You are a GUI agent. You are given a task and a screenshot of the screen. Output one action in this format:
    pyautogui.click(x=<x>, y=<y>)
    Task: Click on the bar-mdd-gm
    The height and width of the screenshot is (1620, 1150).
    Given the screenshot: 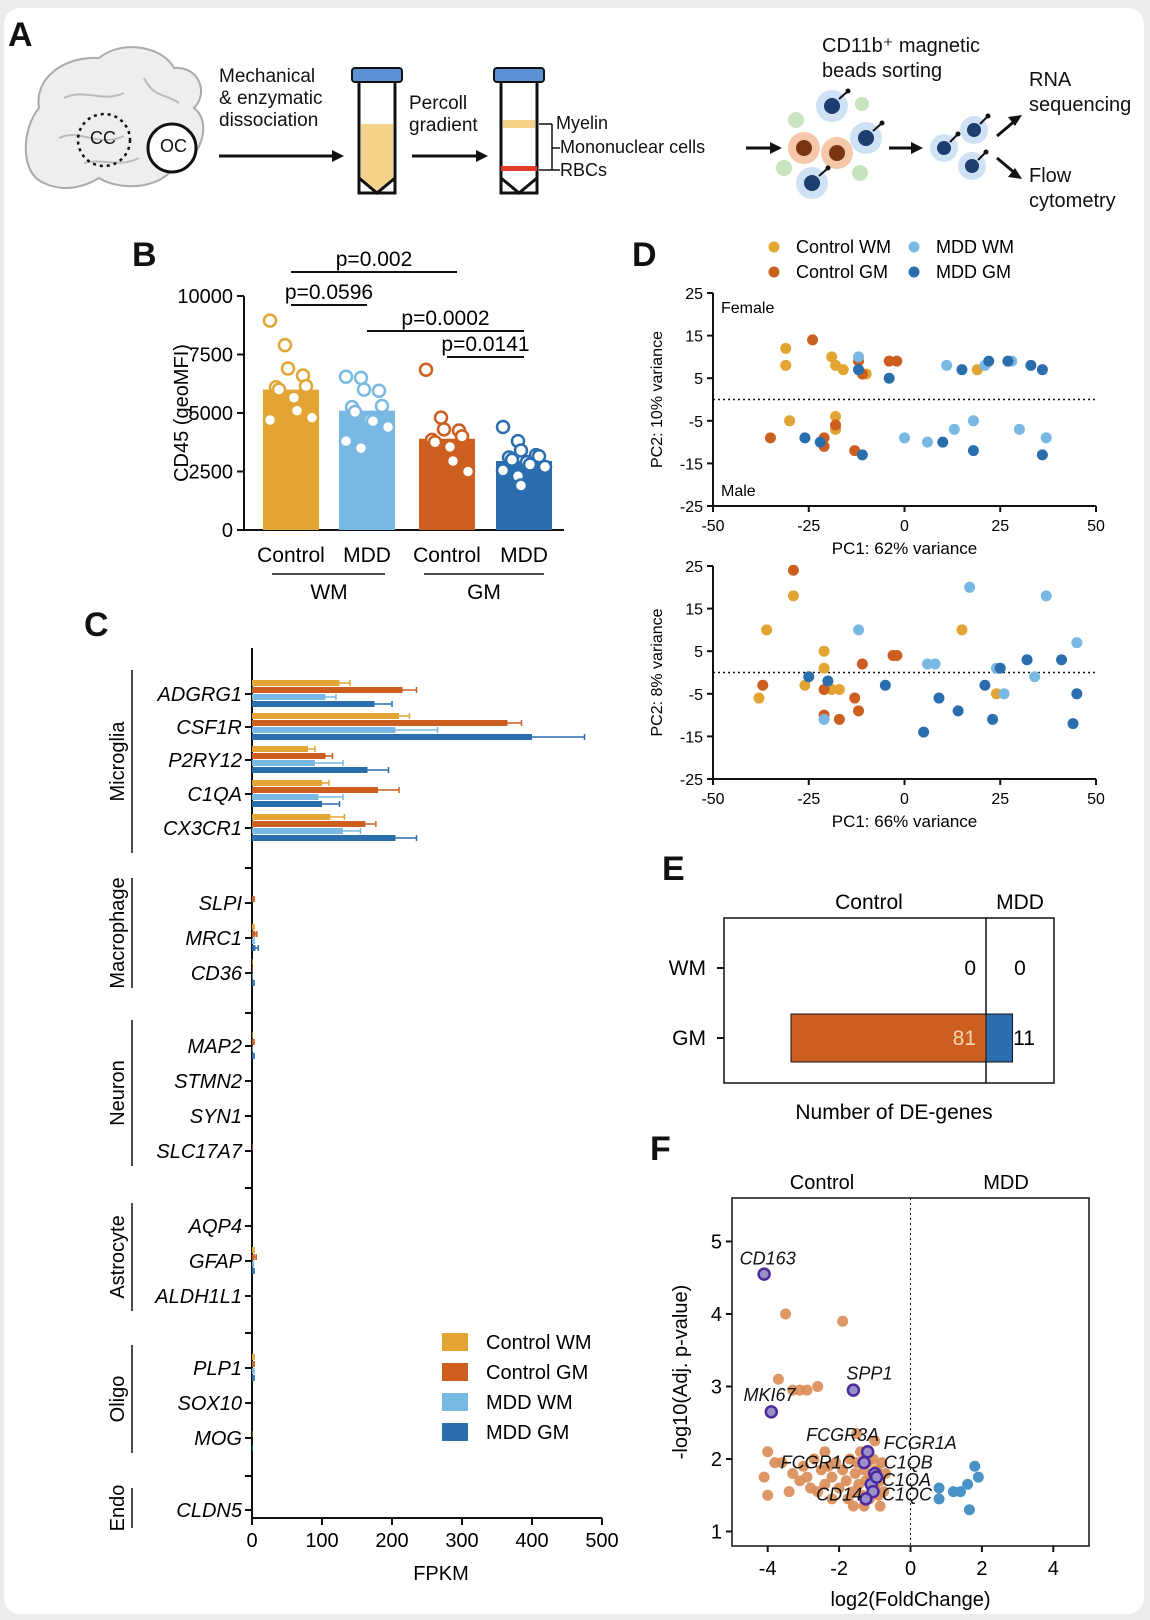 What is the action you would take?
    pyautogui.click(x=999, y=1038)
    